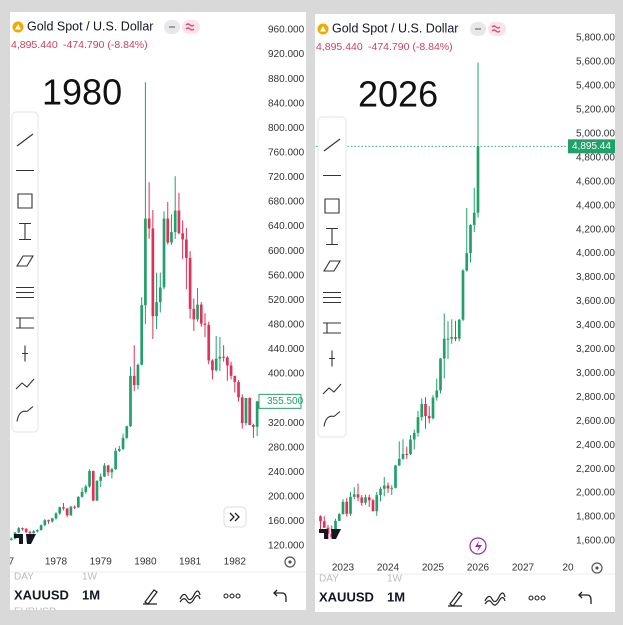 This screenshot has height=625, width=623. I want to click on x-tick-label: 1979, so click(101, 562).